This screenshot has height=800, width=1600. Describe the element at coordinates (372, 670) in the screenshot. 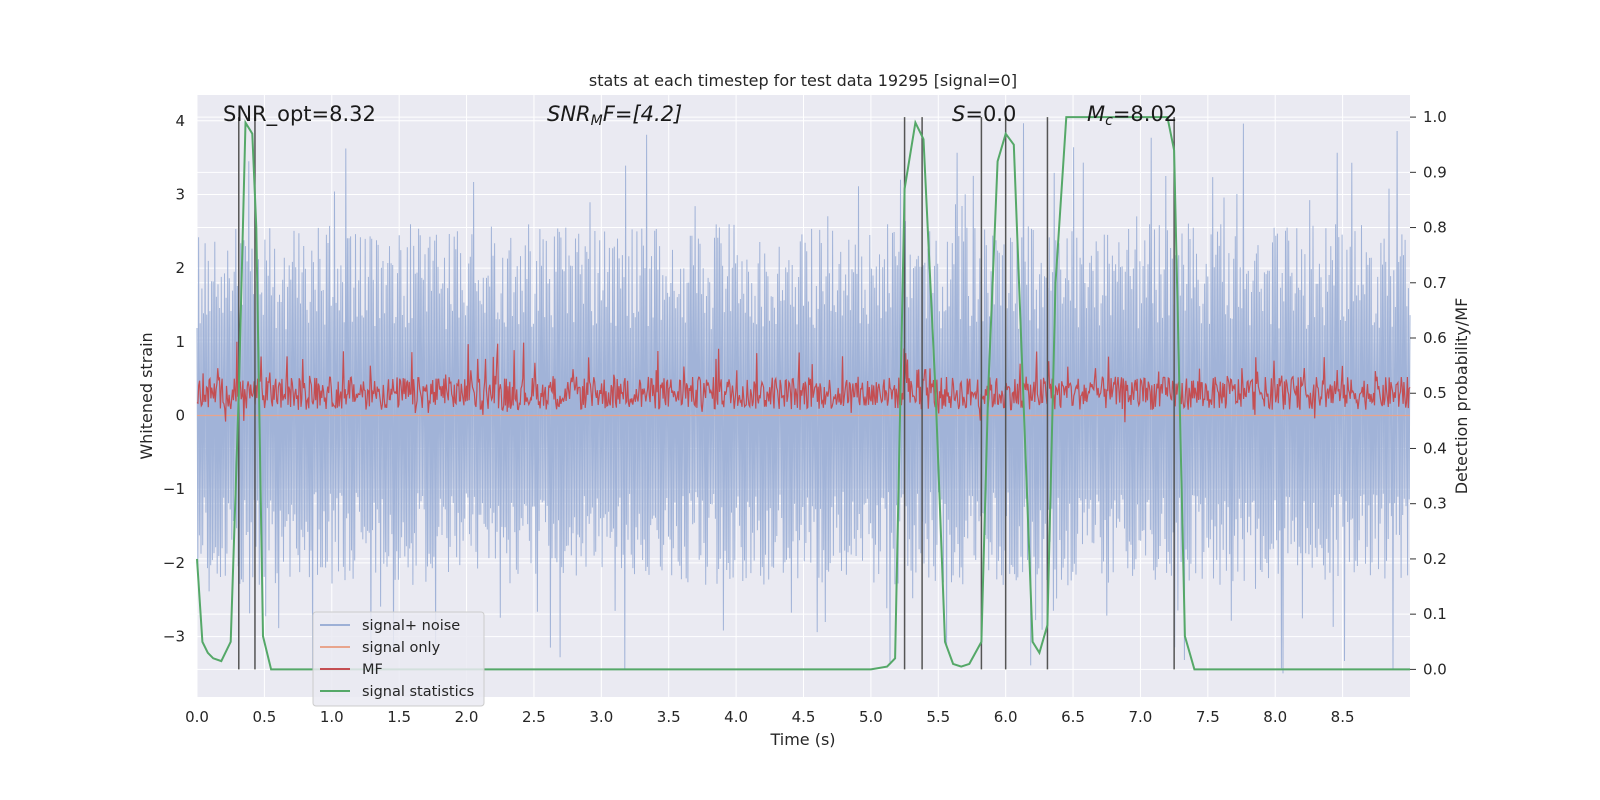

I see `legend-label-mf: MF` at that location.